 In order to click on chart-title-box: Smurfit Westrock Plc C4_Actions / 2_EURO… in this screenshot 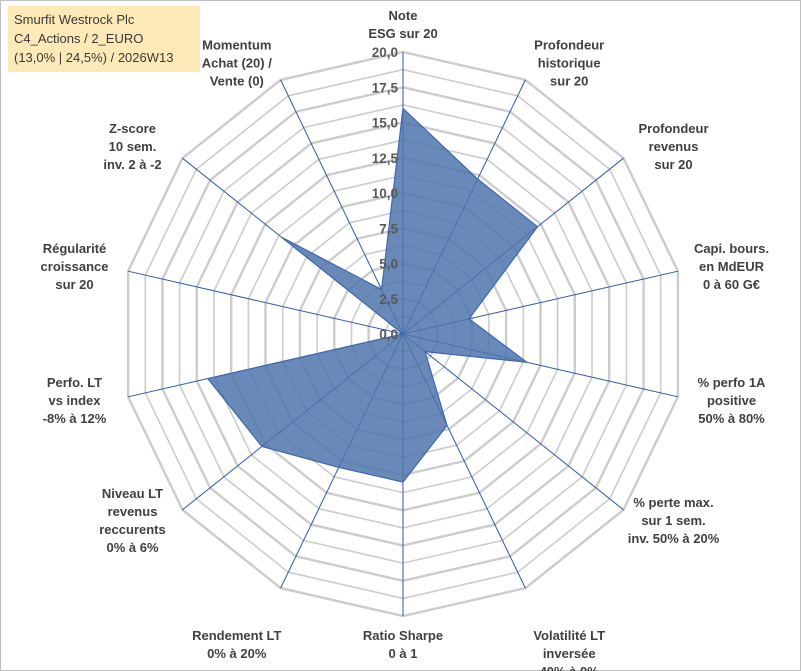, I will do `click(104, 39)`.